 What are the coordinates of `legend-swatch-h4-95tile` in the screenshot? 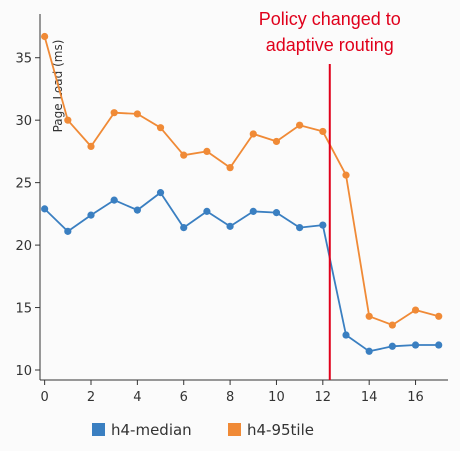 It's located at (234, 429).